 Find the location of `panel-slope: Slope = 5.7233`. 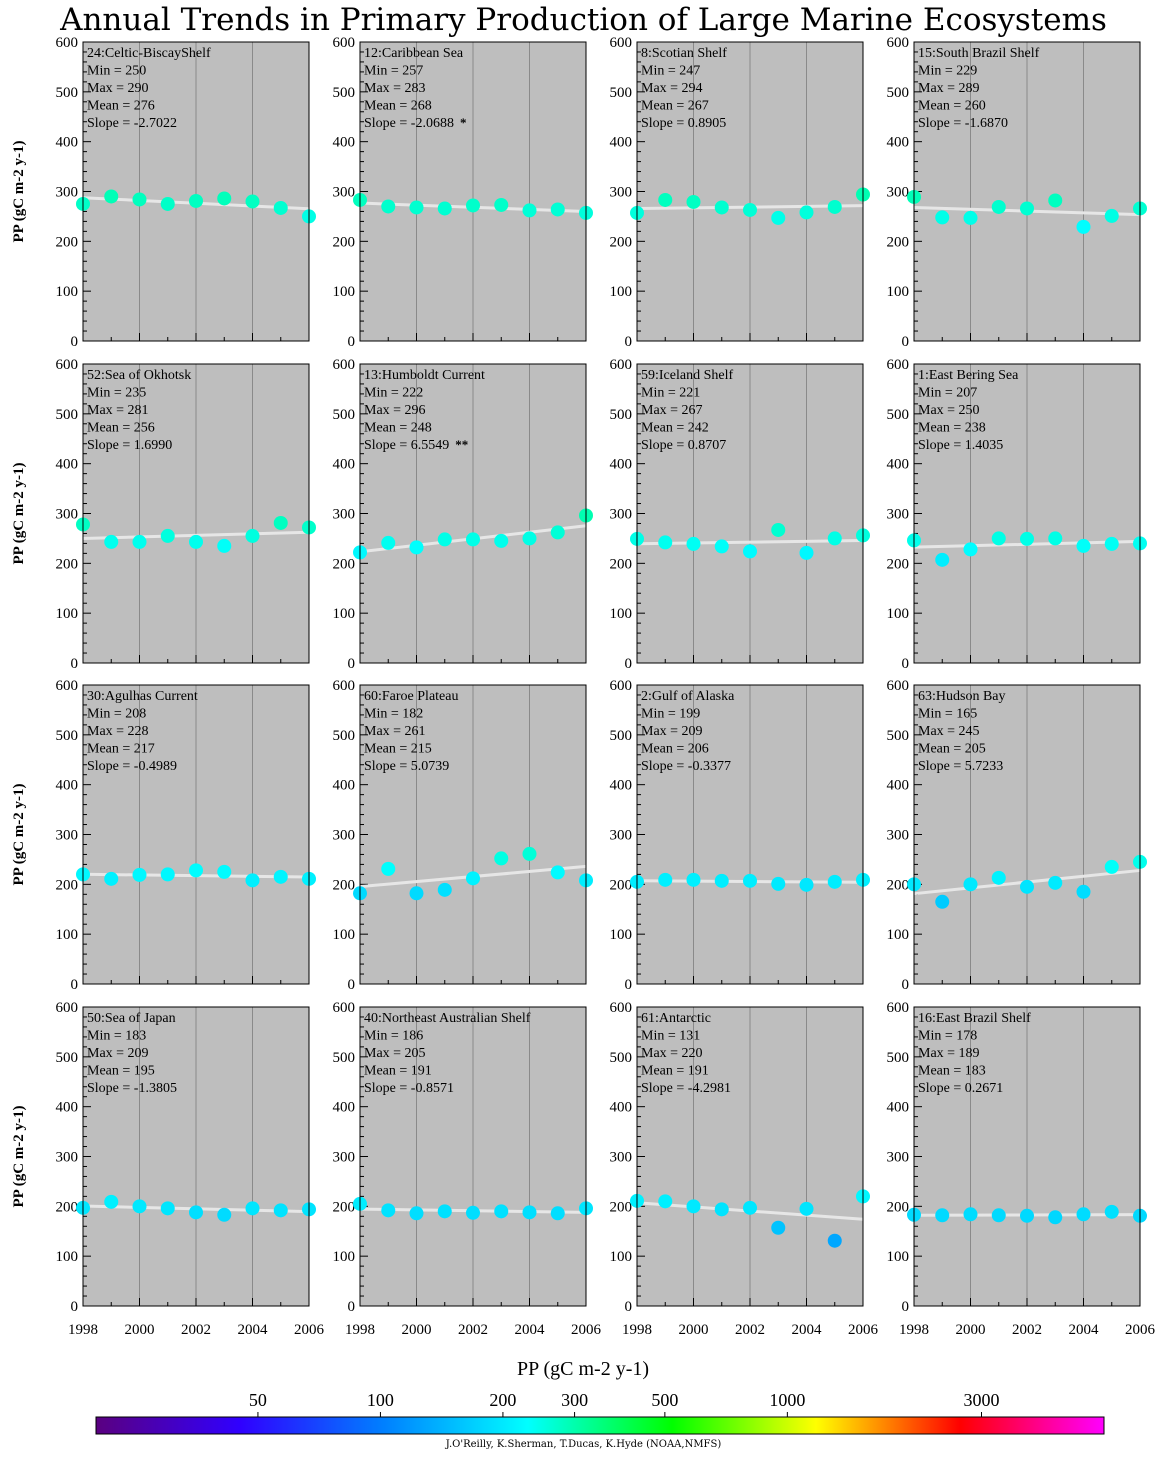

panel-slope: Slope = 5.7233 is located at coordinates (960, 766).